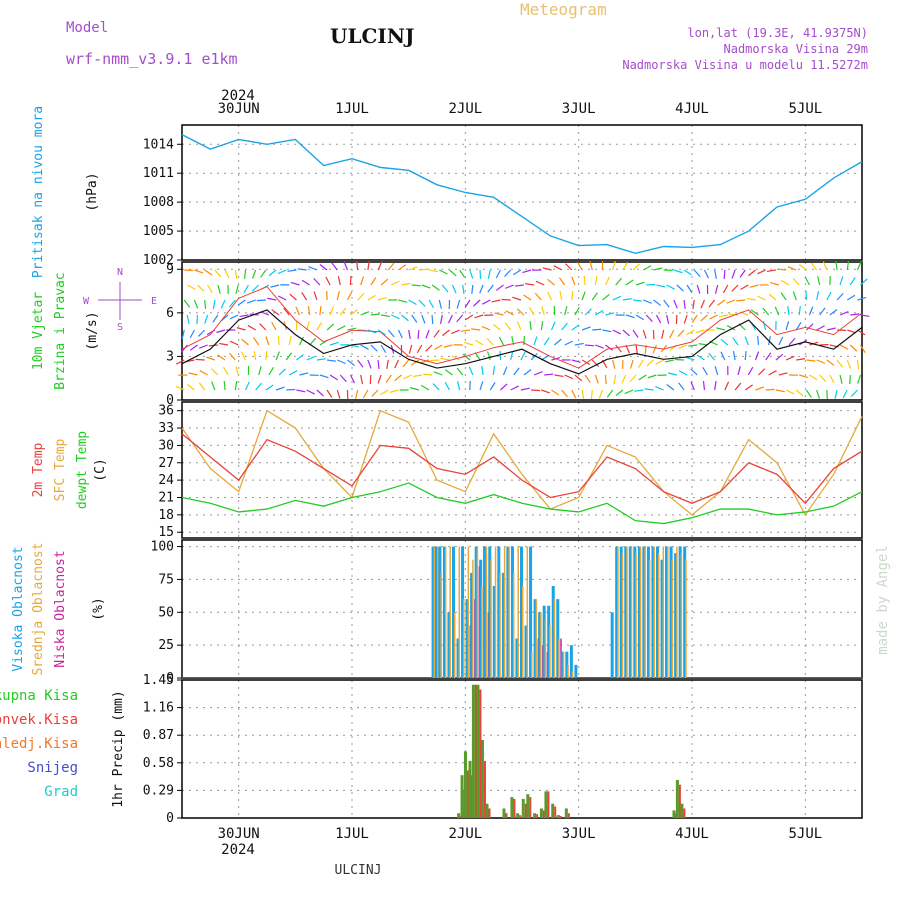 Image resolution: width=900 pixels, height=900 pixels. I want to click on ylabel-wind-unit: (m/s), so click(92, 330).